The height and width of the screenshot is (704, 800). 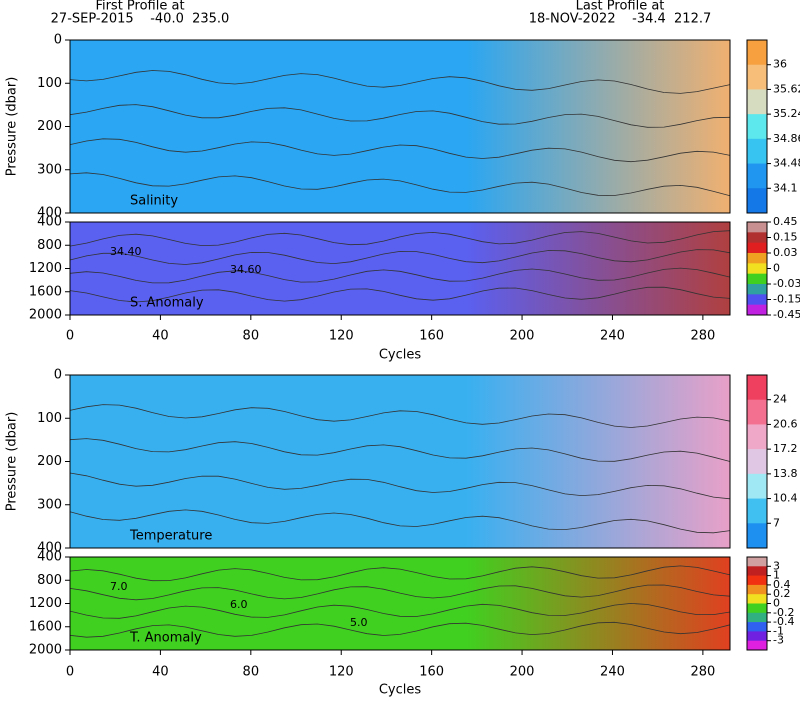 What do you see at coordinates (786, 88) in the screenshot?
I see `colorbar-label: 35.62` at bounding box center [786, 88].